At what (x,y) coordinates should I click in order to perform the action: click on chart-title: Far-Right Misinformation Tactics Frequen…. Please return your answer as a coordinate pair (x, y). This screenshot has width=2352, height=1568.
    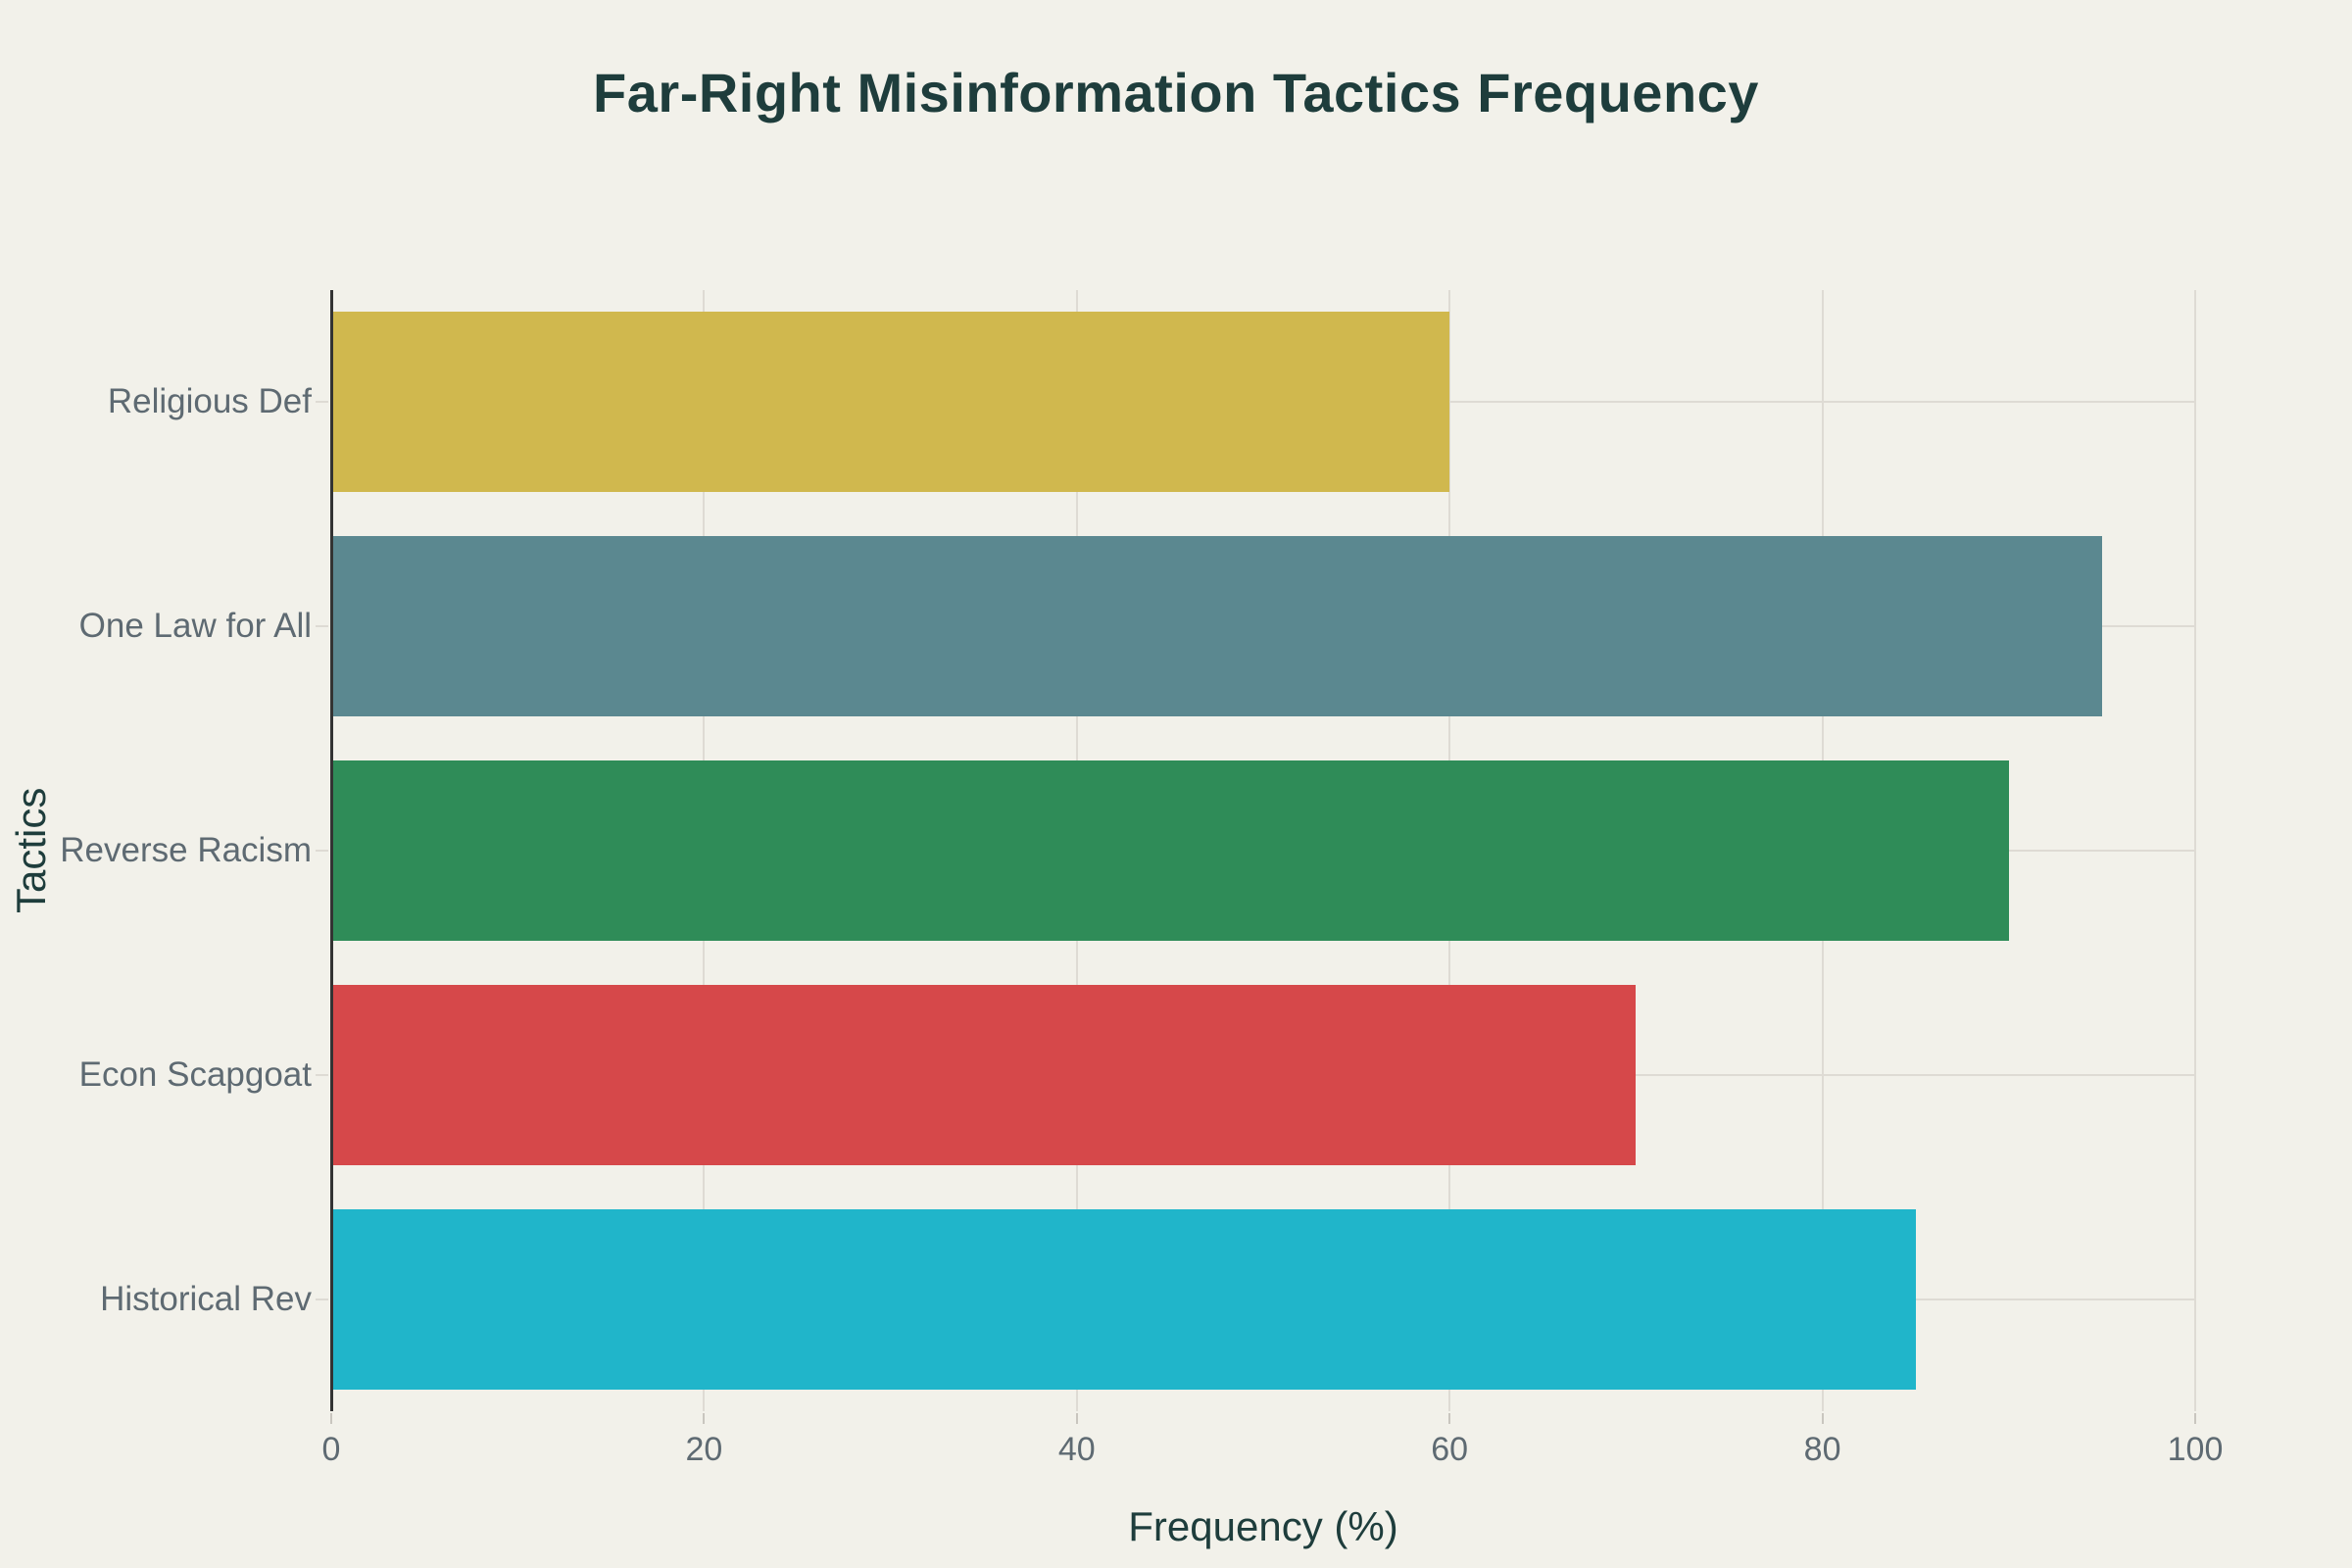
    Looking at the image, I should click on (1176, 92).